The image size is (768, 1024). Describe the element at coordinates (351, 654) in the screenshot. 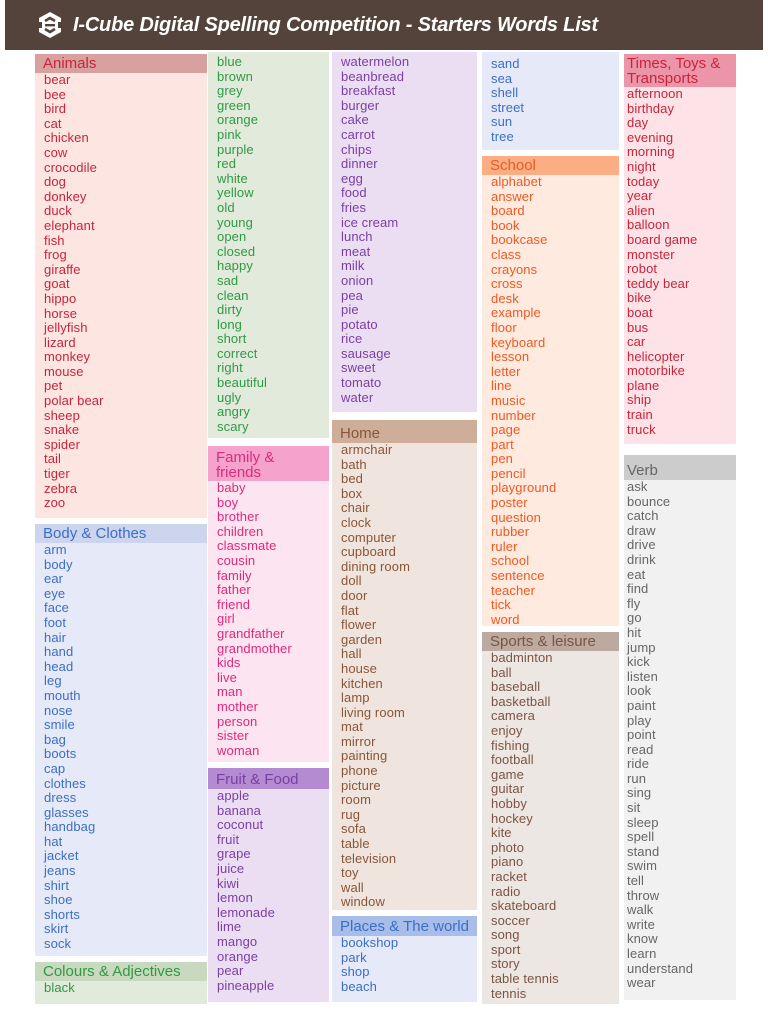

I see `word-item: hall` at that location.